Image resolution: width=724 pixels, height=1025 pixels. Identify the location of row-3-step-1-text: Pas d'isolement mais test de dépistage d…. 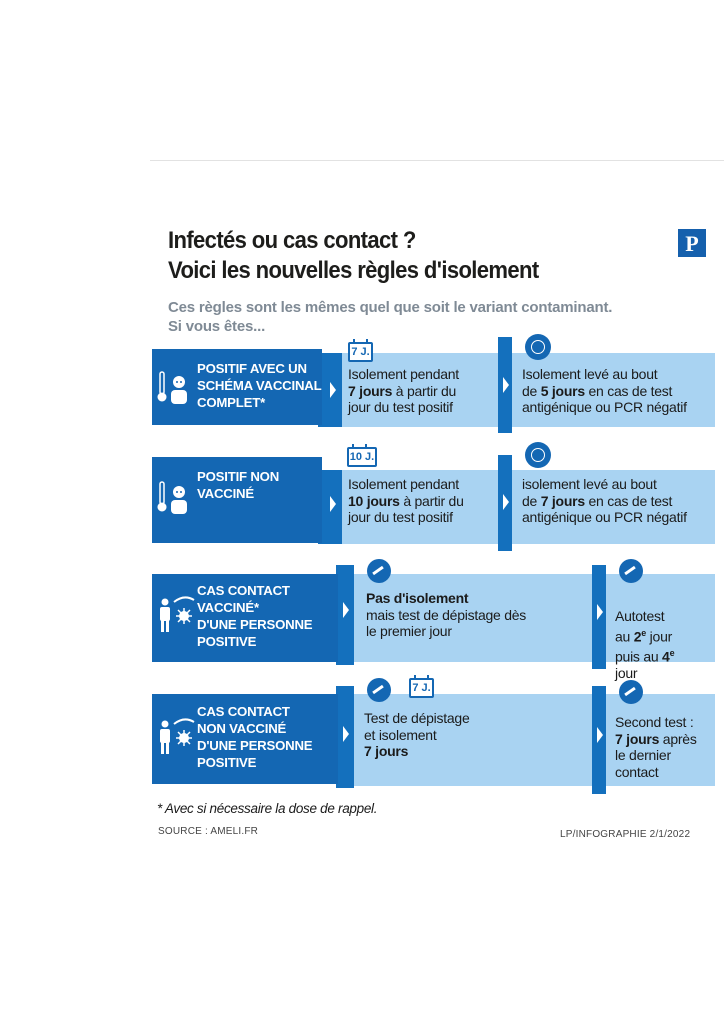
(446, 614).